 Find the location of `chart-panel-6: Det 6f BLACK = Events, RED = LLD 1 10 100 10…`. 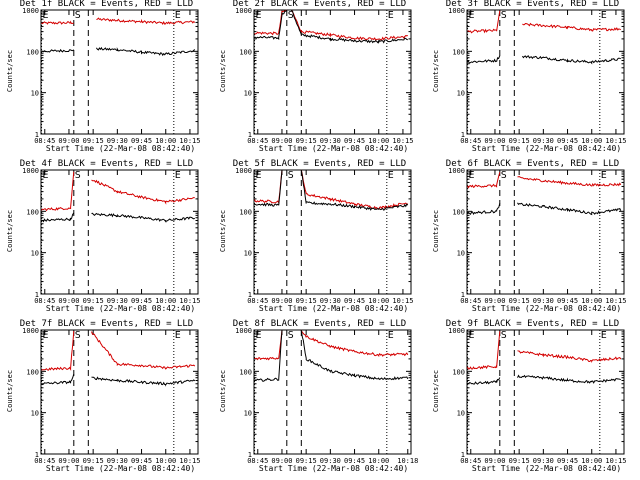

chart-panel-6: Det 6f BLACK = Events, RED = LLD 1 10 100 10… is located at coordinates (532, 239).